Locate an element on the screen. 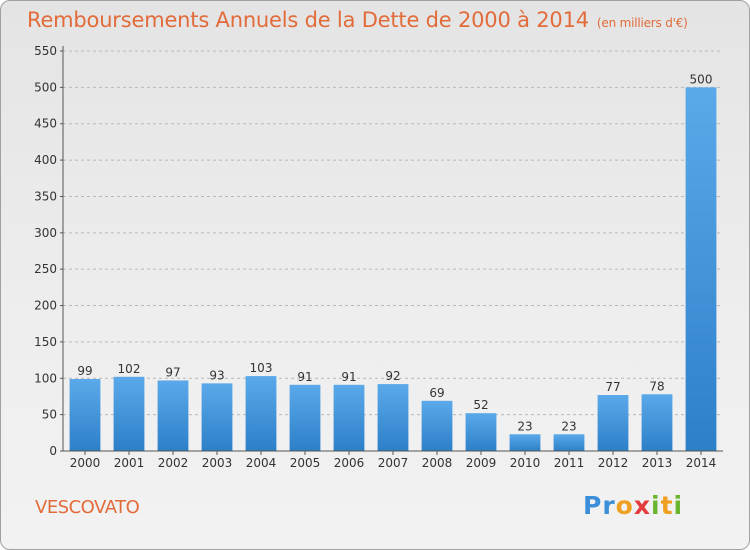 The width and height of the screenshot is (750, 550). data-label: 69 is located at coordinates (436, 393).